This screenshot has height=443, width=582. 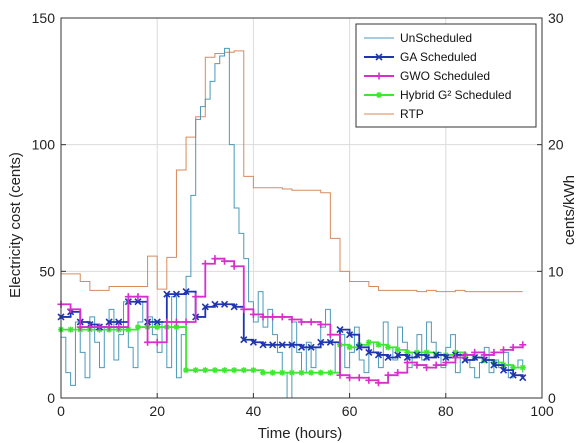 What do you see at coordinates (556, 145) in the screenshot?
I see `y2-tick-label: 20` at bounding box center [556, 145].